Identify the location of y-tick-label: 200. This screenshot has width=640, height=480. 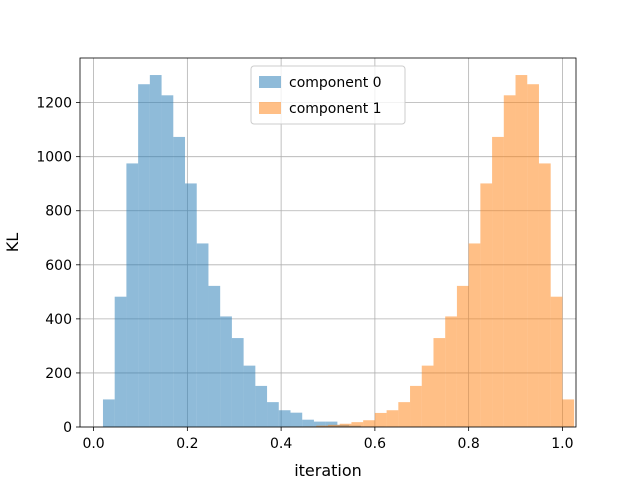
(58, 374).